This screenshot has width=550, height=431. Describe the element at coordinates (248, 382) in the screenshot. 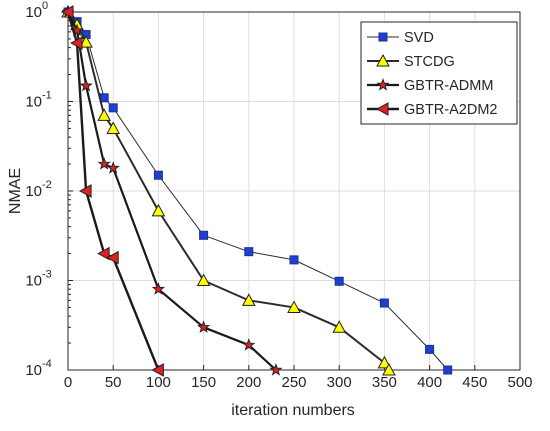

I see `x-tick-label: 200` at that location.